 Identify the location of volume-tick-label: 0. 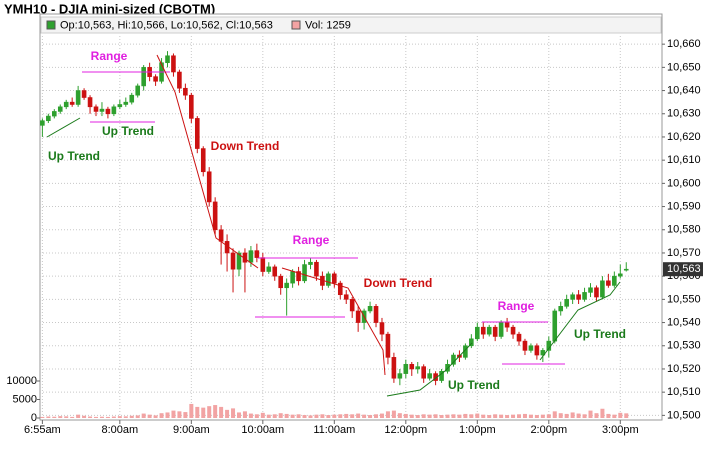
(34, 418).